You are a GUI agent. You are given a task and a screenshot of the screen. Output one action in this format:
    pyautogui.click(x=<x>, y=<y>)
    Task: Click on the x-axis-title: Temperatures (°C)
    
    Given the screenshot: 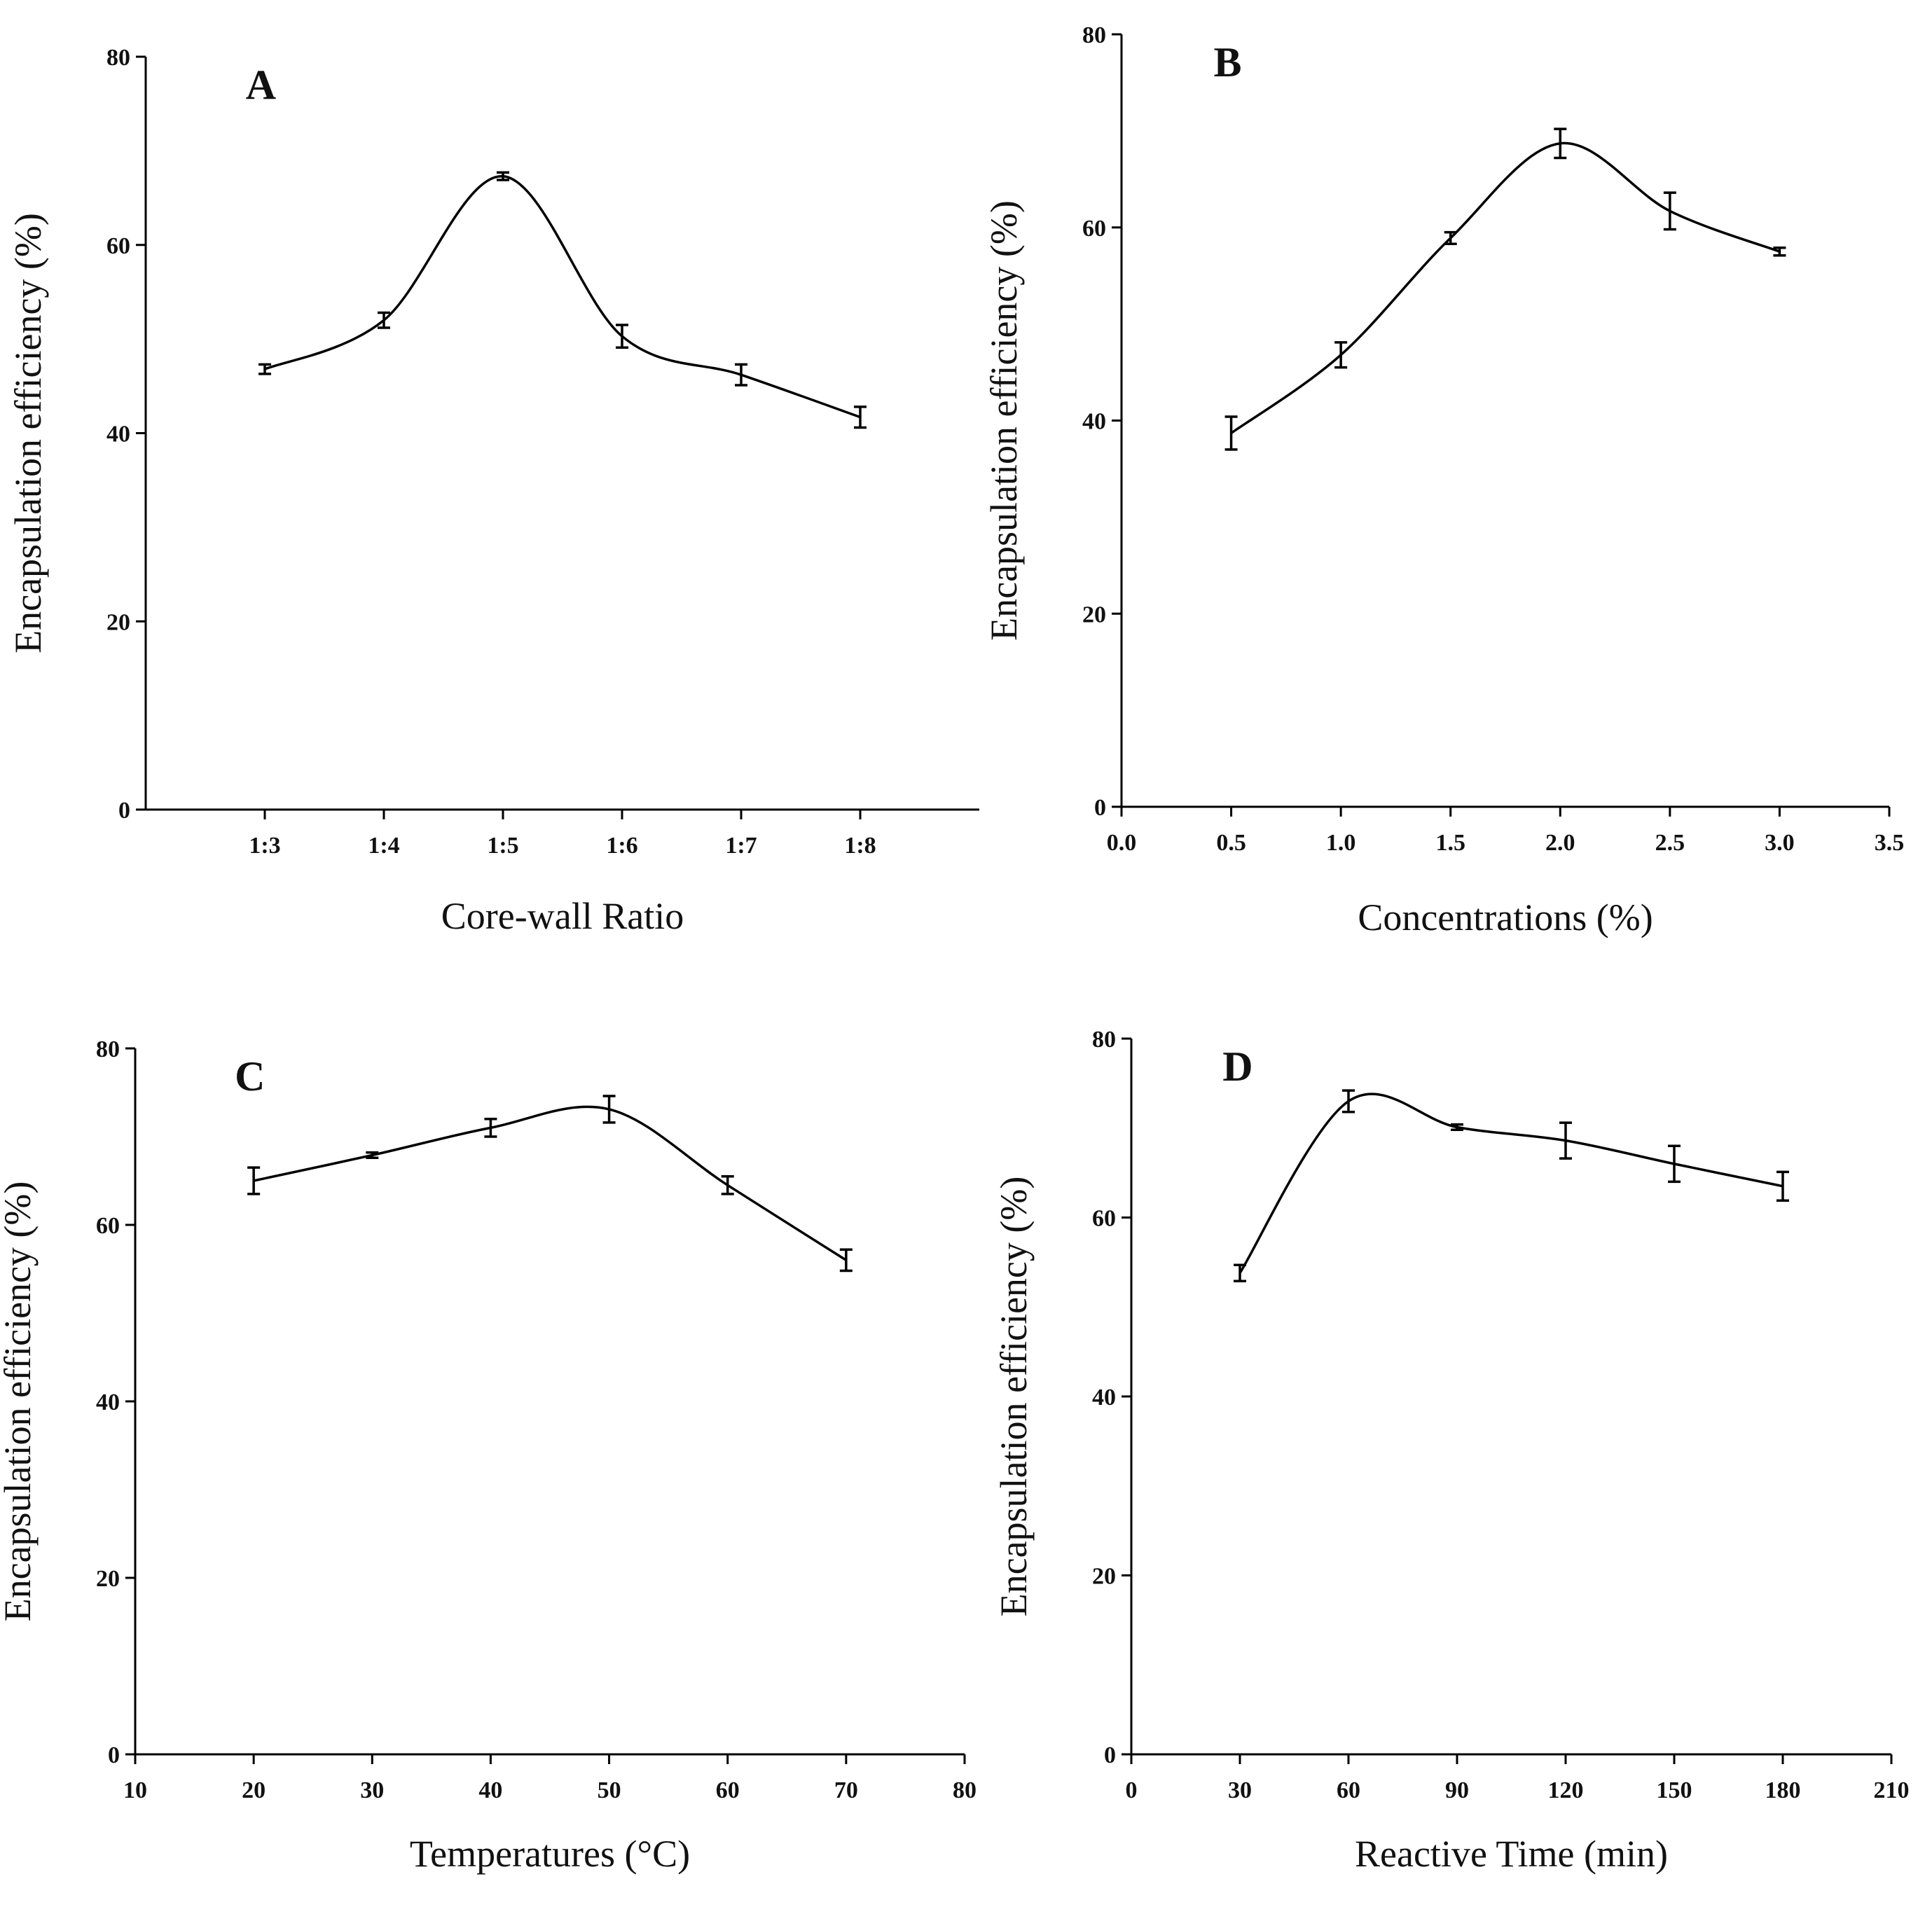 What is the action you would take?
    pyautogui.click(x=550, y=1854)
    